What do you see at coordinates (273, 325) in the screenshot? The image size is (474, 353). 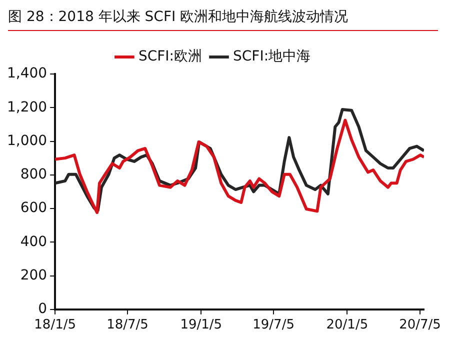 I see `x-tick-label: 19/7/5` at bounding box center [273, 325].